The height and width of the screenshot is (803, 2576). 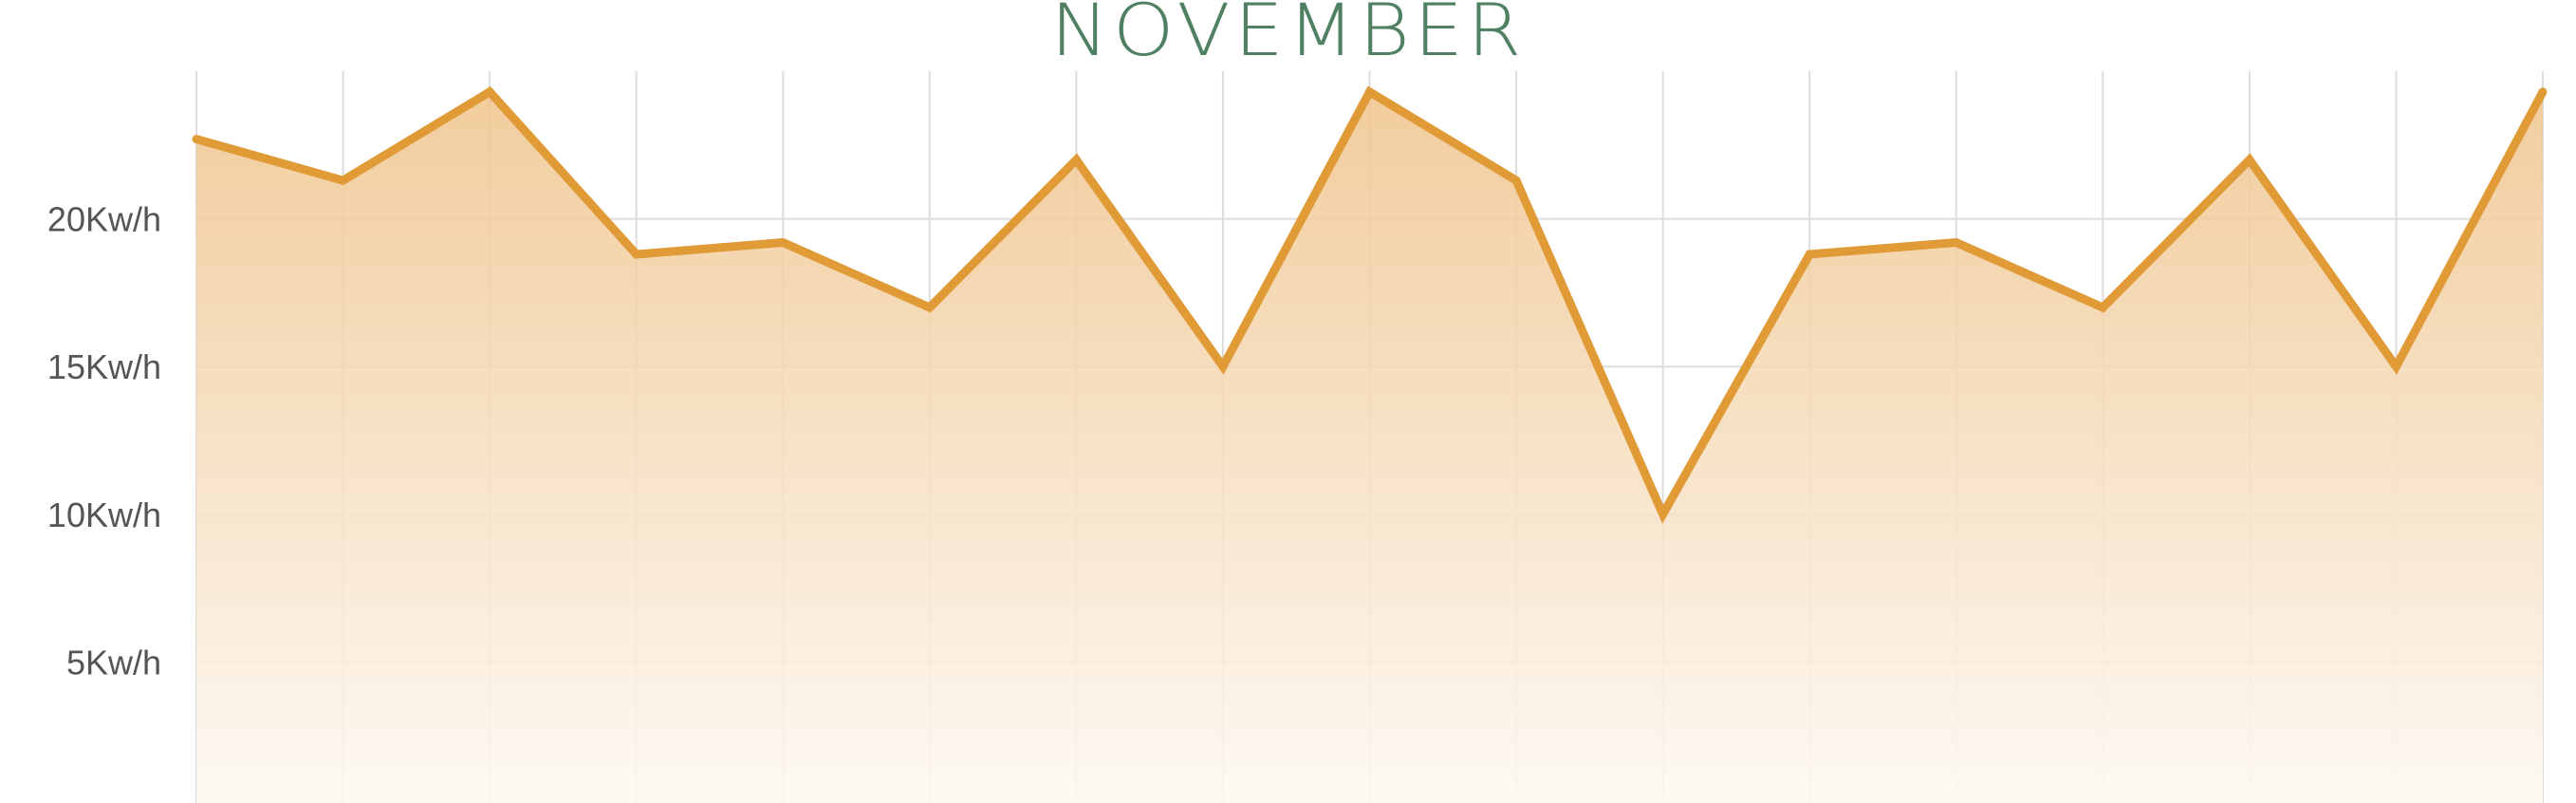 I want to click on y-tick-label: 5Kw/h, so click(x=113, y=662).